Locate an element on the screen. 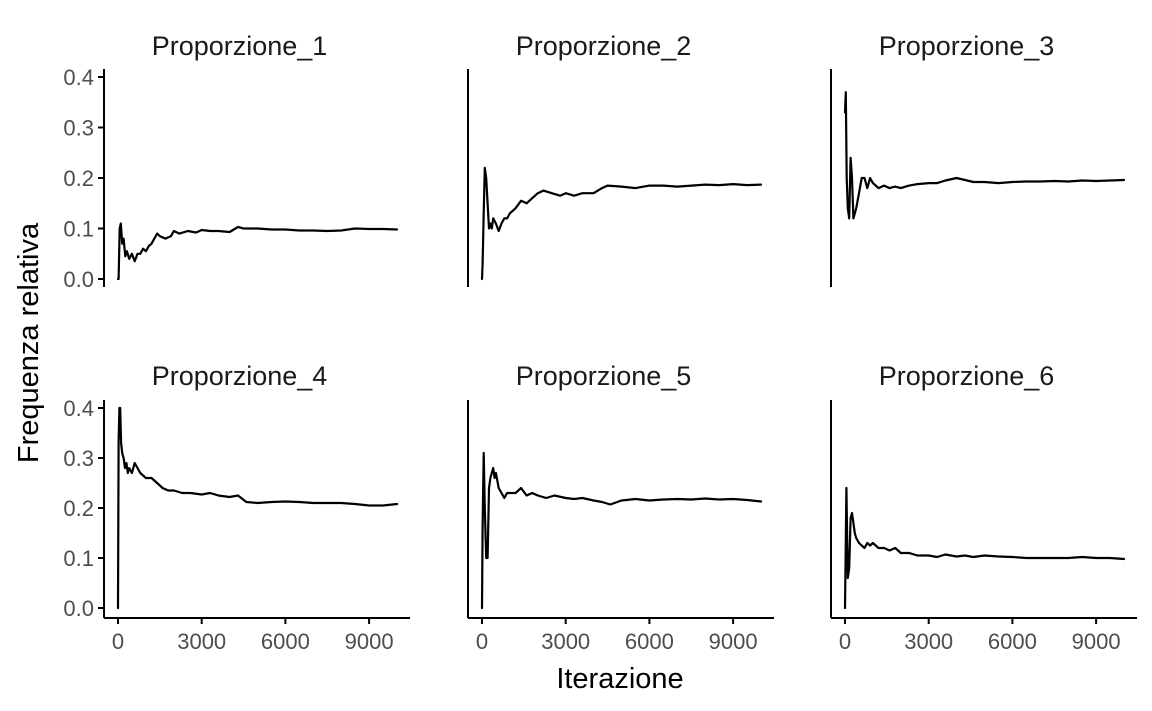 This screenshot has height=711, width=1152. facet-panel-3: Proporzione_3 is located at coordinates (978, 159).